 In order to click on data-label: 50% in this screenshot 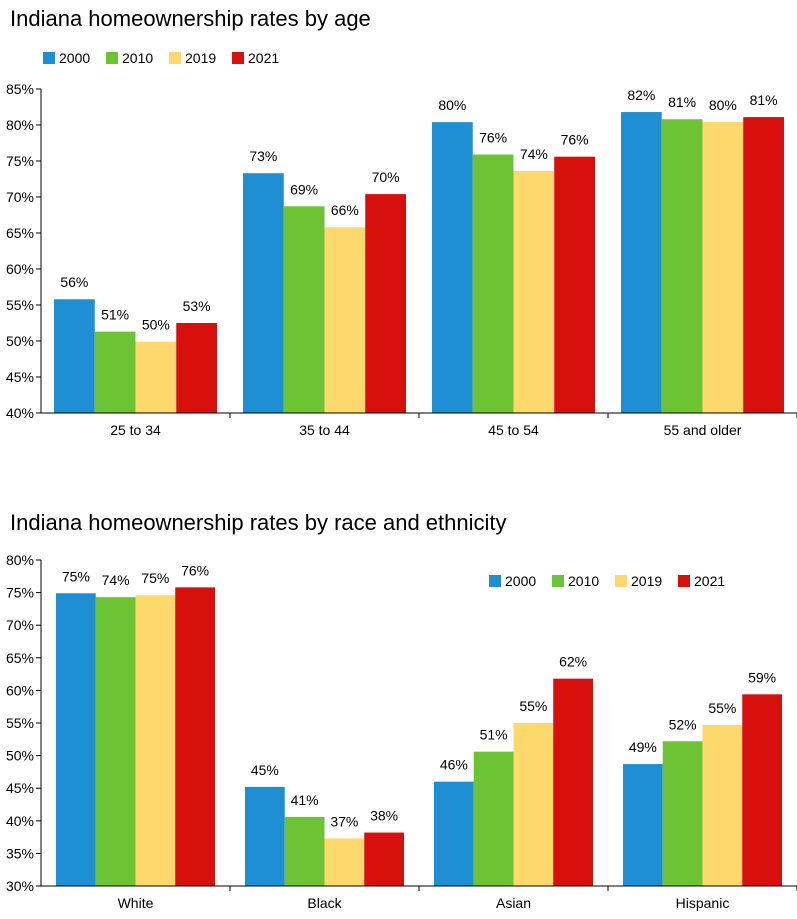, I will do `click(156, 325)`.